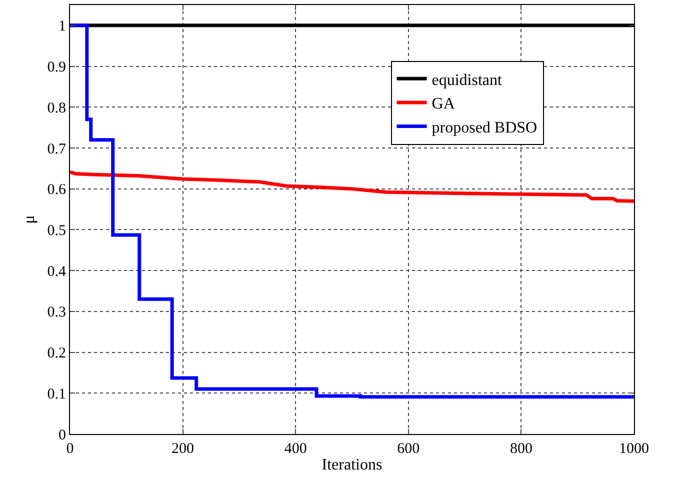 This screenshot has width=684, height=484. Describe the element at coordinates (56, 394) in the screenshot. I see `y-tick-label: 0.1` at that location.